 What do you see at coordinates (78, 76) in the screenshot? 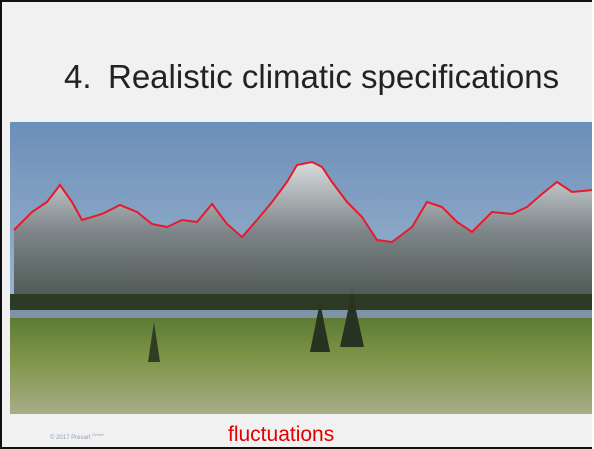
I see `list-number: 4.` at bounding box center [78, 76].